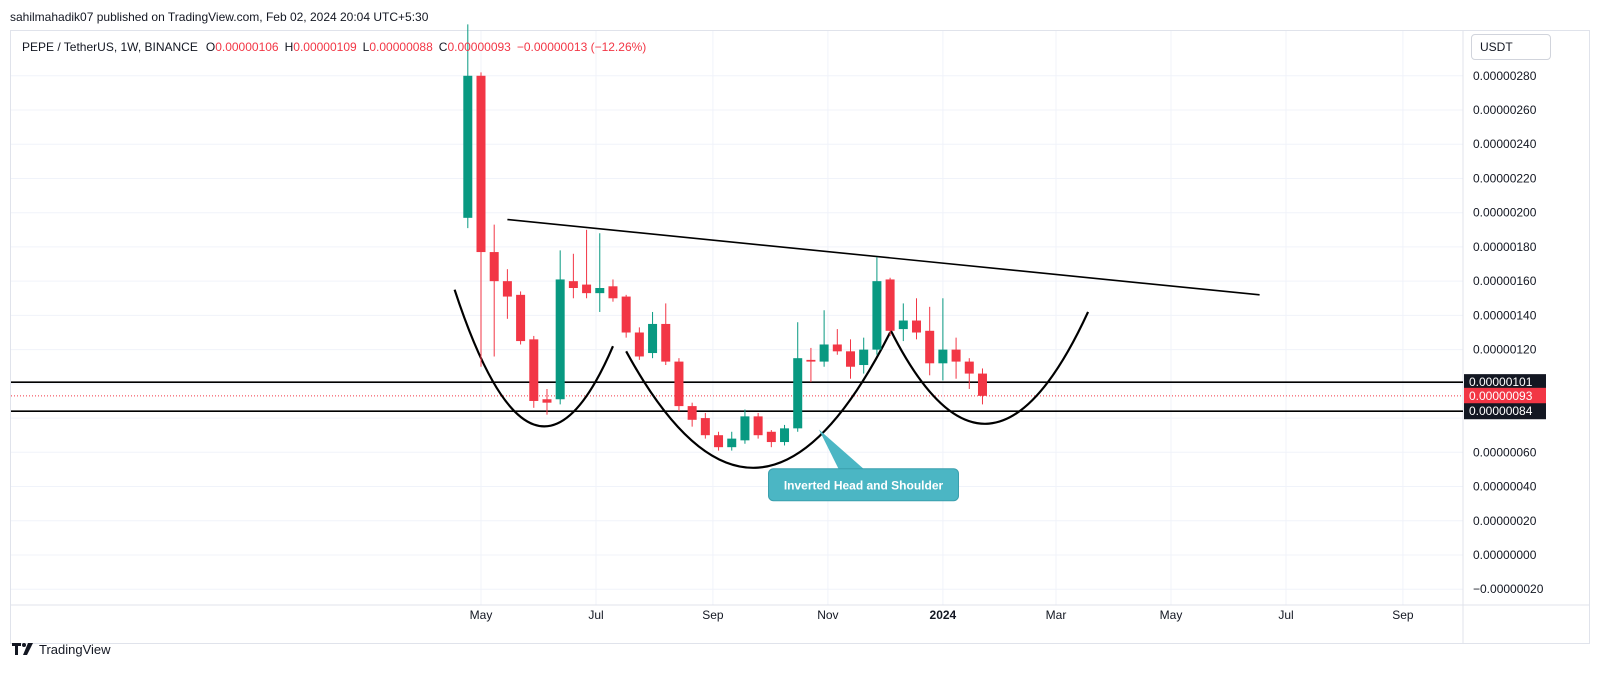 Image resolution: width=1600 pixels, height=681 pixels. I want to click on time-tick-label: May, so click(481, 615).